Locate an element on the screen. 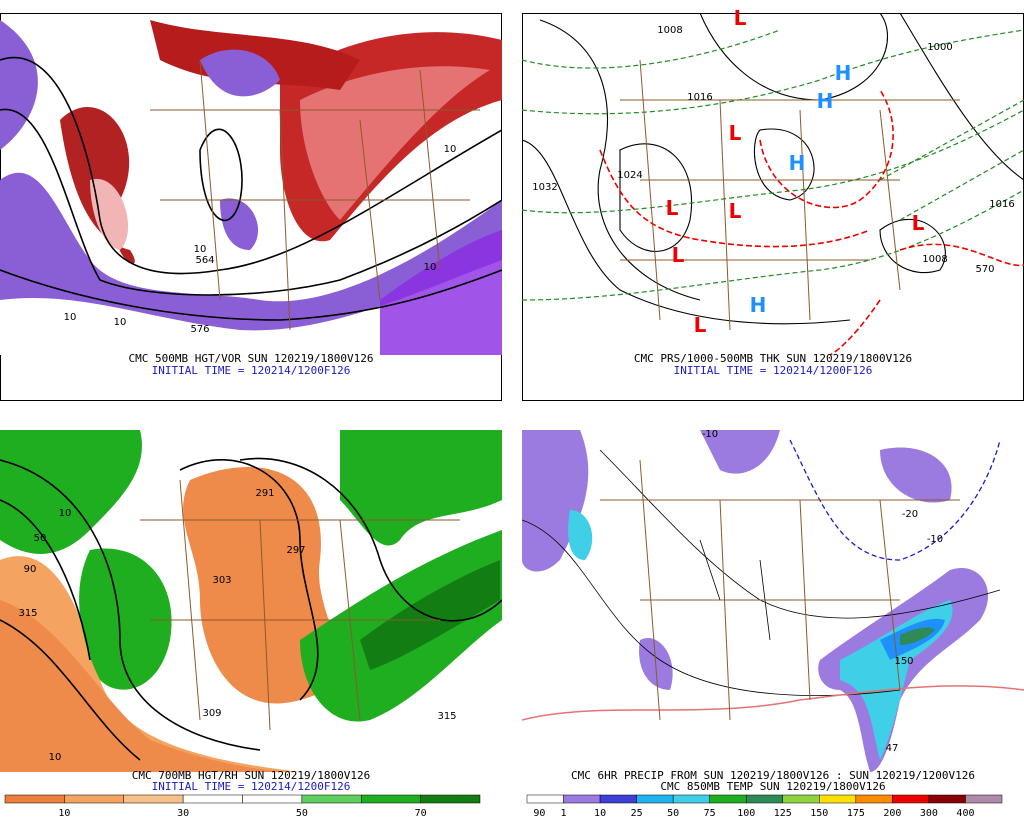  panel-subcaption: CMC 850MB TEMP SUN 120219/1800V126 is located at coordinates (772, 786).